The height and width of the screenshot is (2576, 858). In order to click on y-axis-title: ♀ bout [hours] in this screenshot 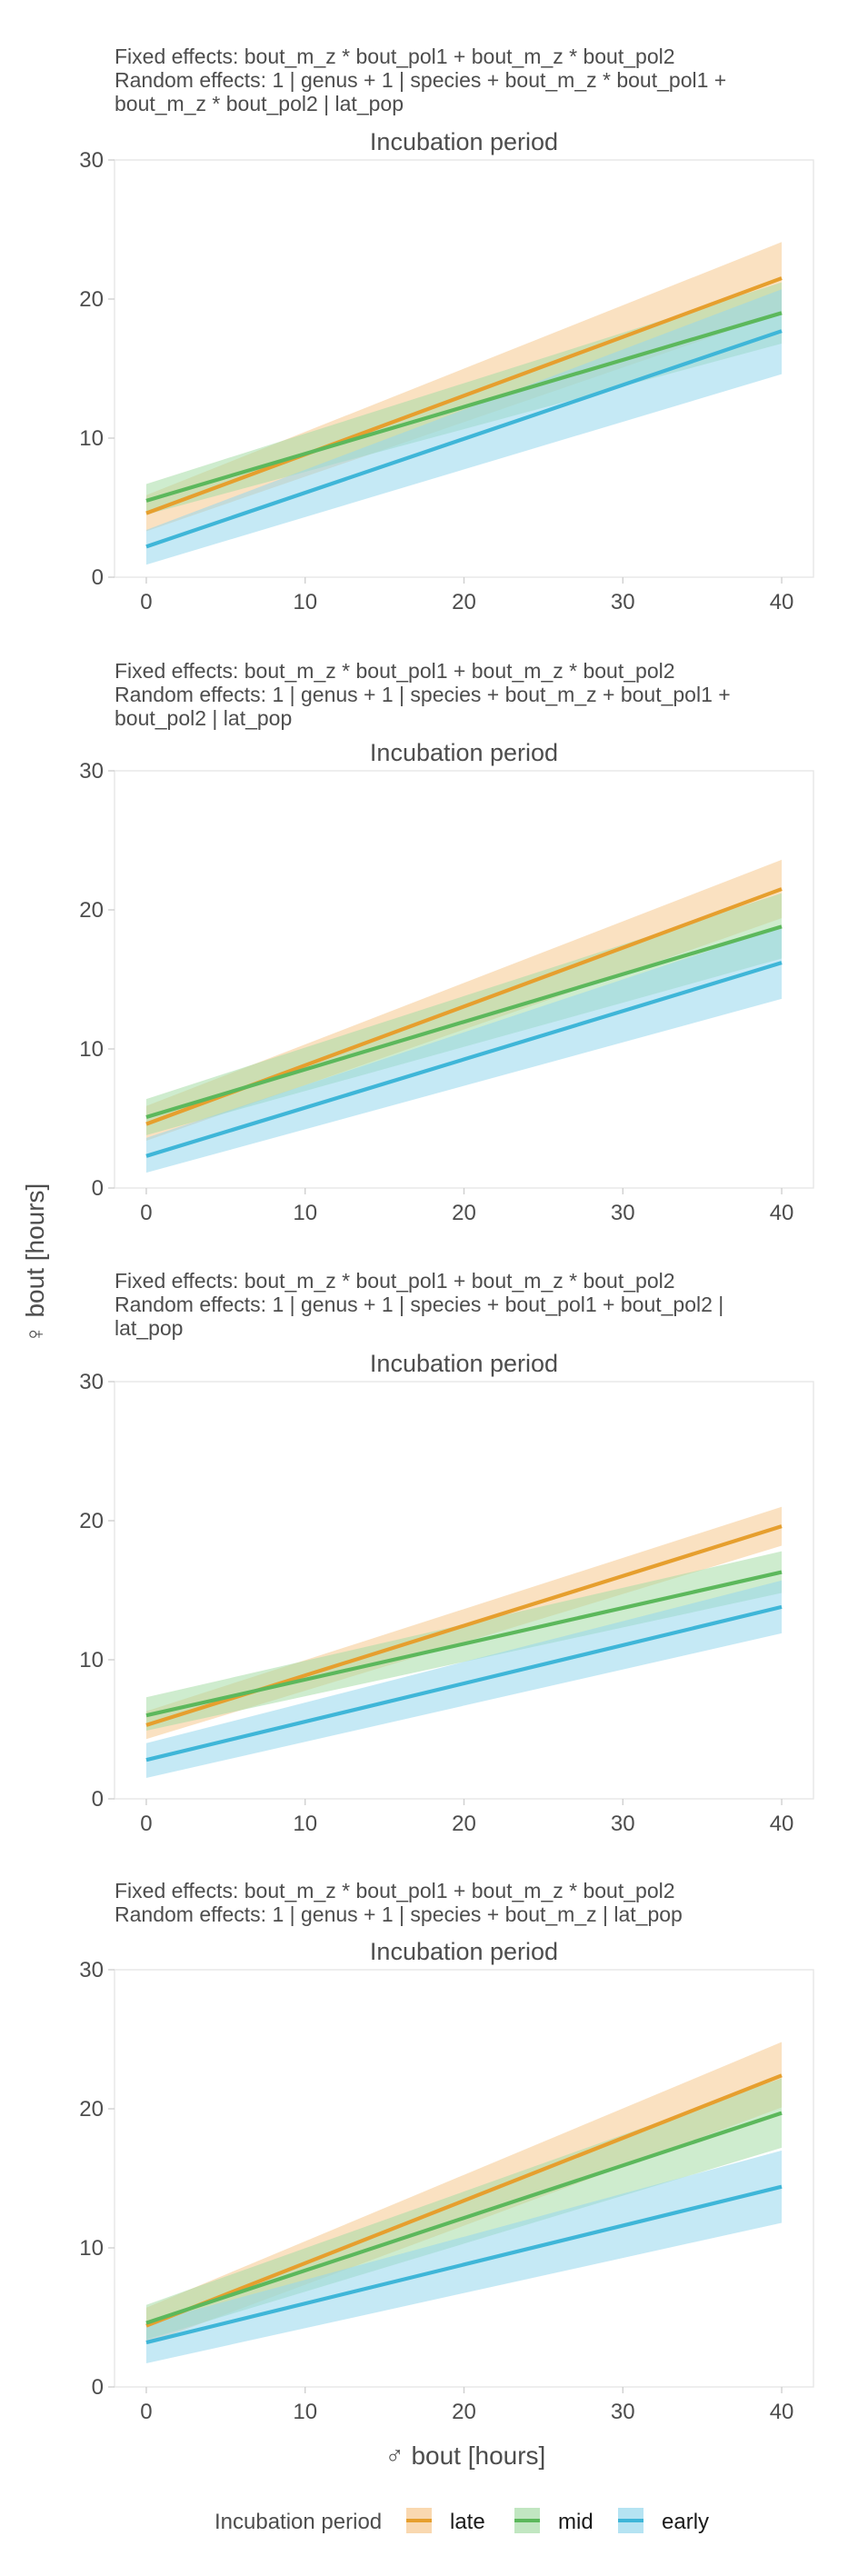, I will do `click(35, 1263)`.